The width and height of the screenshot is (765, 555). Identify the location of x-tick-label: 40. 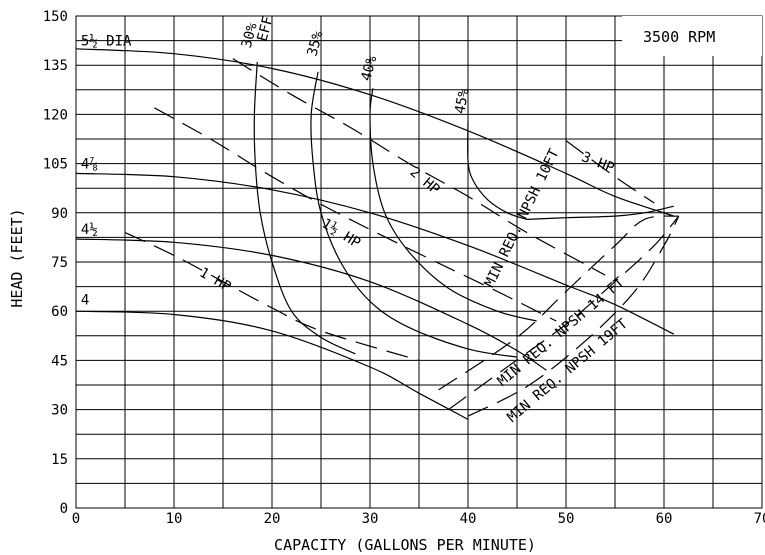
(468, 519).